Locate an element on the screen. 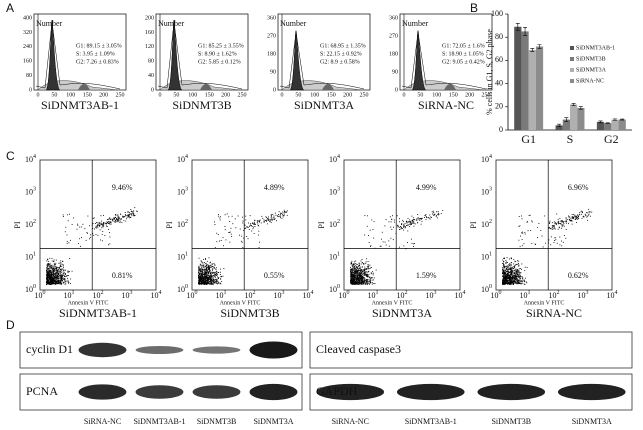 The width and height of the screenshot is (643, 430). x-tick-label: 10³ is located at coordinates (279, 294).